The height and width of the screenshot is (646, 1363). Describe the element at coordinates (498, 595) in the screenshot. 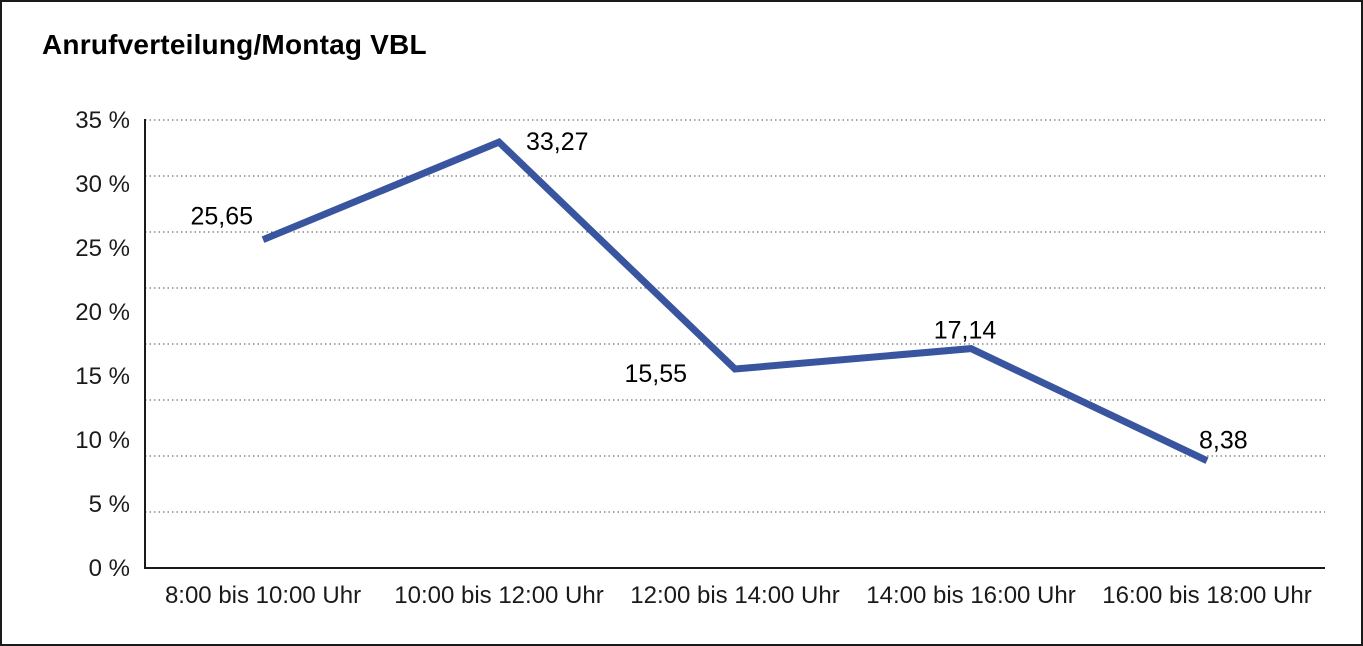

I see `x-tick-label: 10:00 bis 12:00 Uhr` at that location.